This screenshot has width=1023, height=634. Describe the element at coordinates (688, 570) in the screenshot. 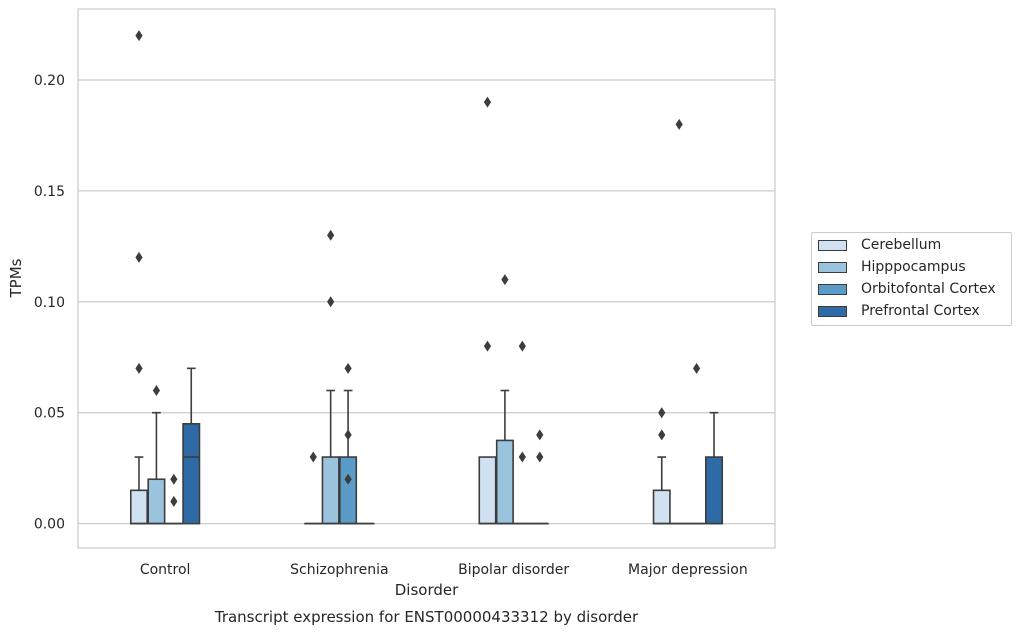

I see `x-tick-label: Major depression` at that location.